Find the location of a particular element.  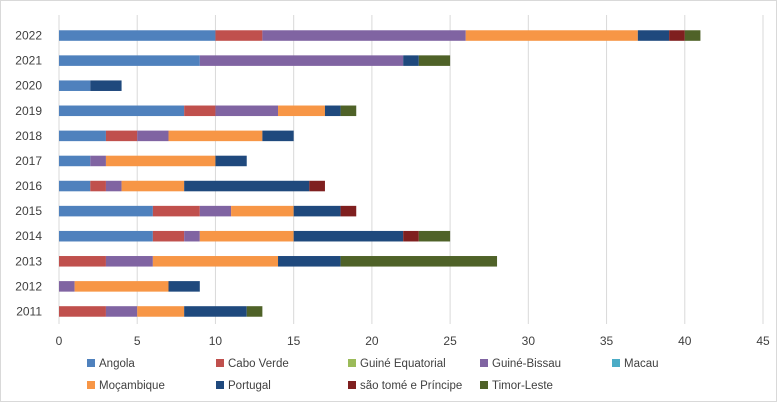

x-tick-40: 40 is located at coordinates (685, 341).